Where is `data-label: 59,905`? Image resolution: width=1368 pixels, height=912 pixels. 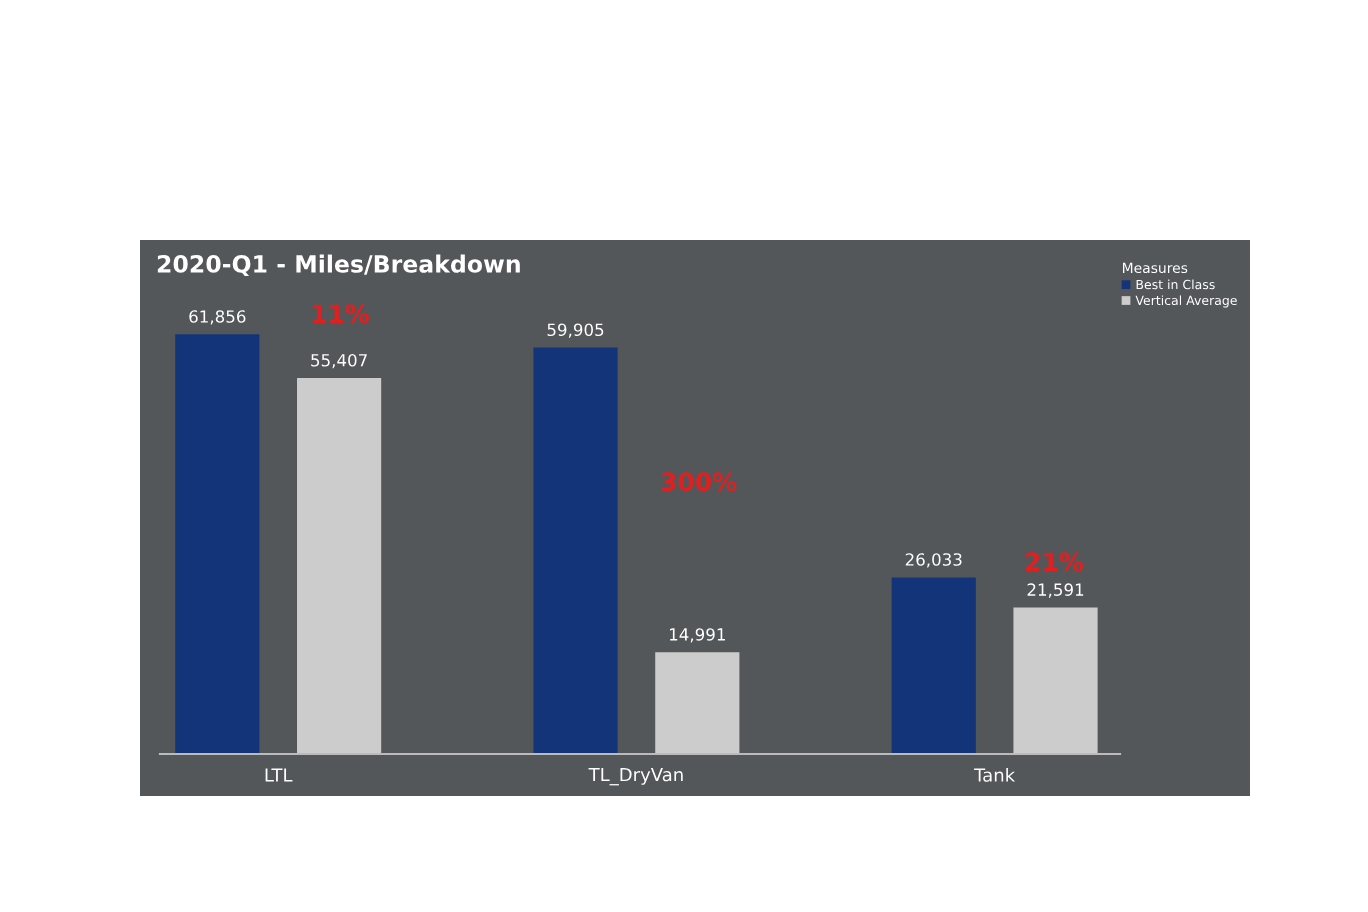 data-label: 59,905 is located at coordinates (575, 330).